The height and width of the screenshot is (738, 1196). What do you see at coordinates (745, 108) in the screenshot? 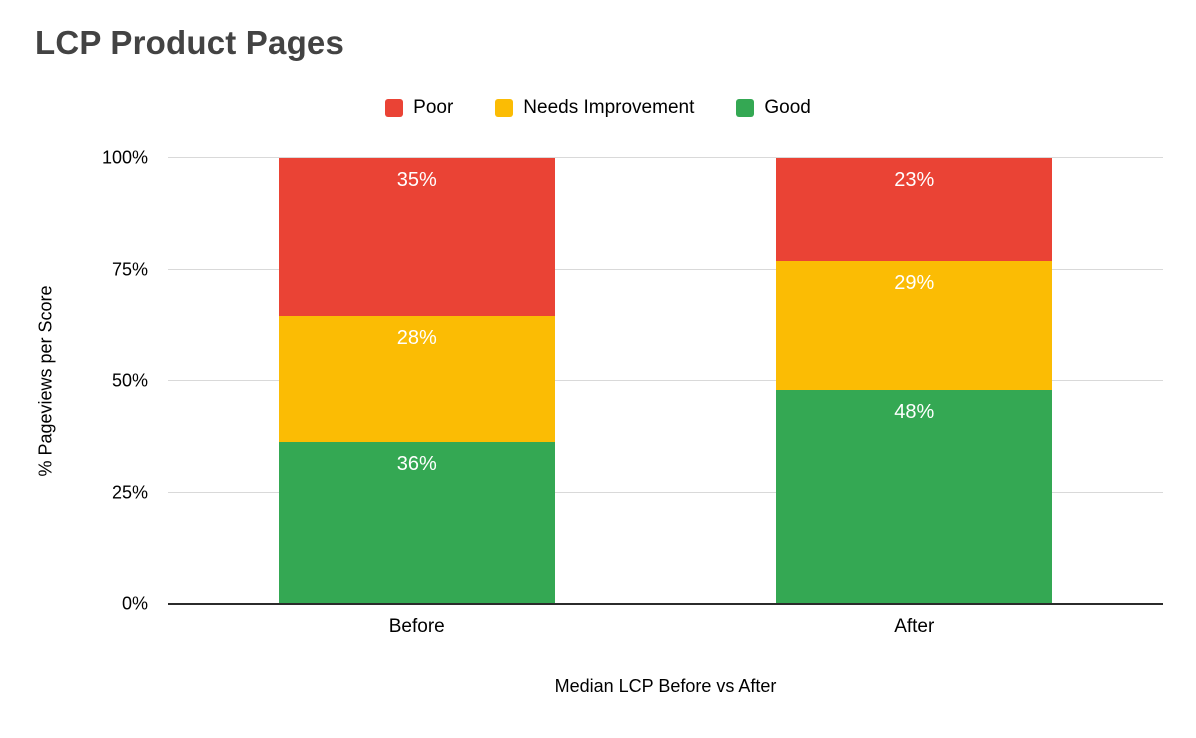
I see `legend-swatch-good` at bounding box center [745, 108].